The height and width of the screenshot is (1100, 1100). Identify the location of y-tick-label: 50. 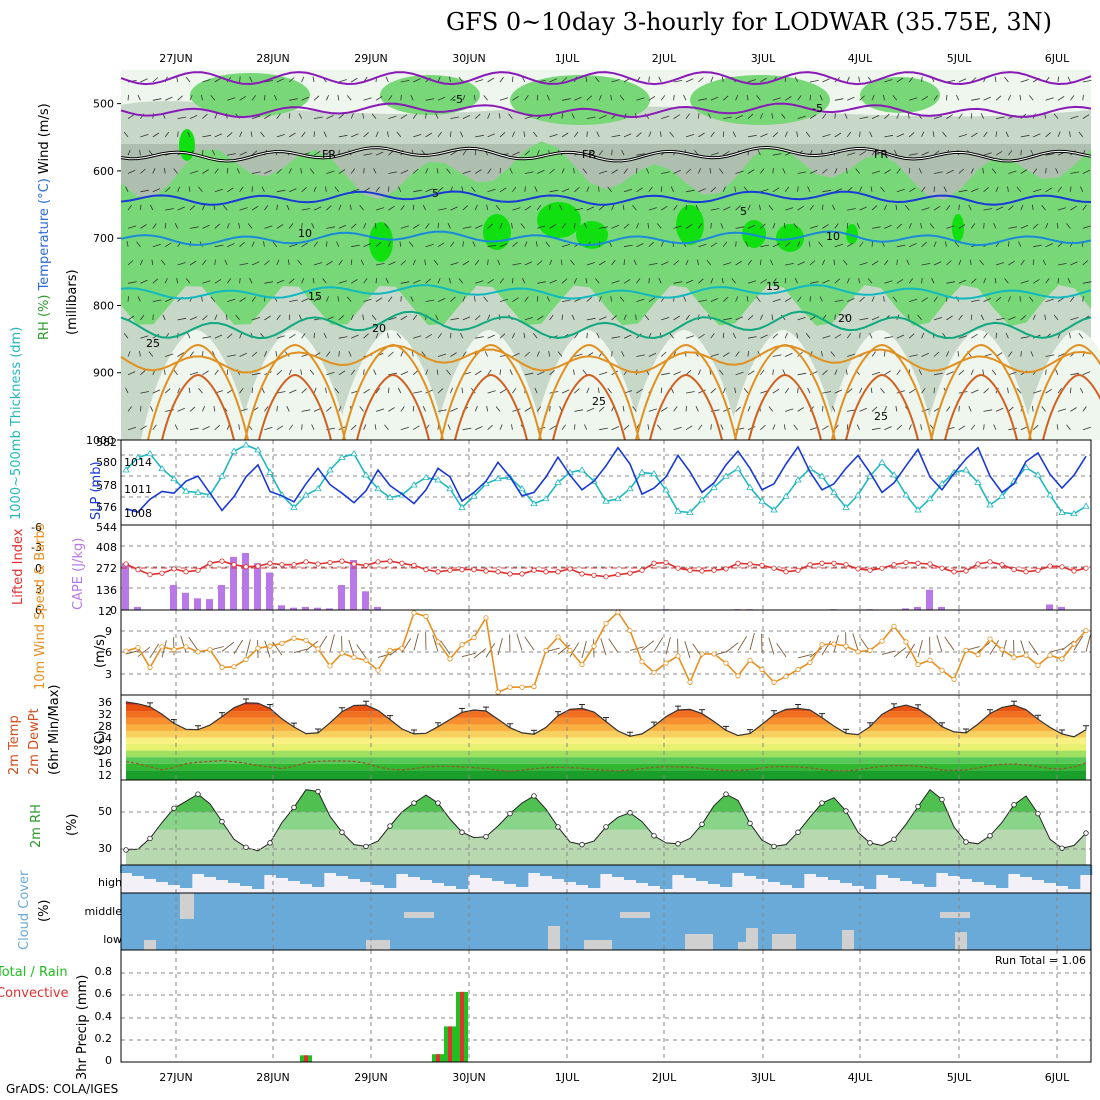
(105, 811).